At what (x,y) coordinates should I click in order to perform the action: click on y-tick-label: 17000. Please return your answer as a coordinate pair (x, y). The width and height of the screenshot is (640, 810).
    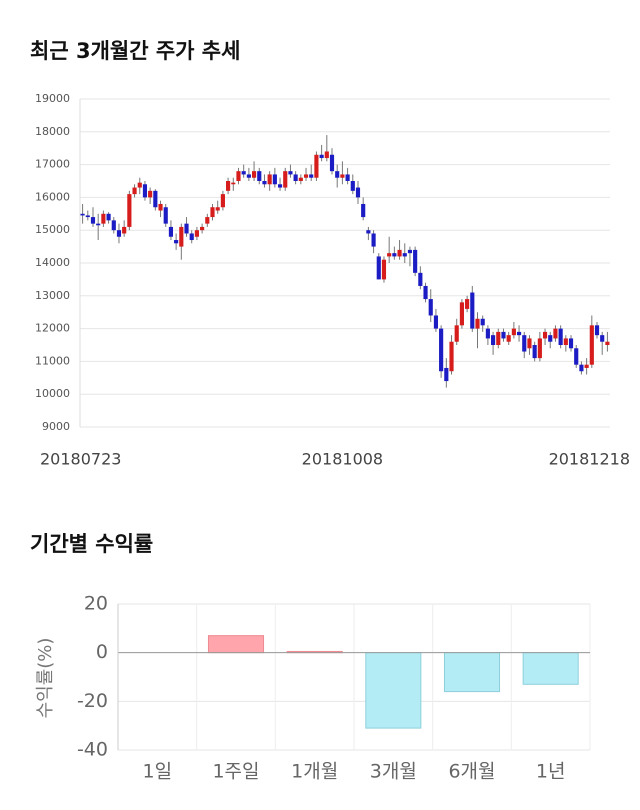
    Looking at the image, I should click on (52, 164).